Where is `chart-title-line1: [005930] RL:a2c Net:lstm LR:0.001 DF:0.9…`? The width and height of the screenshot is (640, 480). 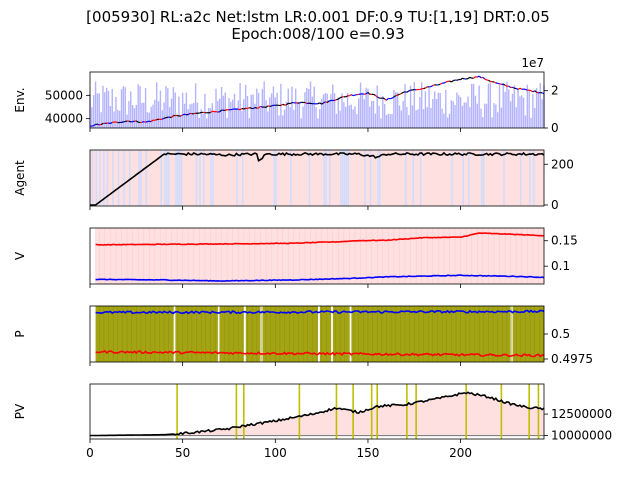
chart-title-line1: [005930] RL:a2c Net:lstm LR:0.001 DF:0.9… is located at coordinates (318, 17).